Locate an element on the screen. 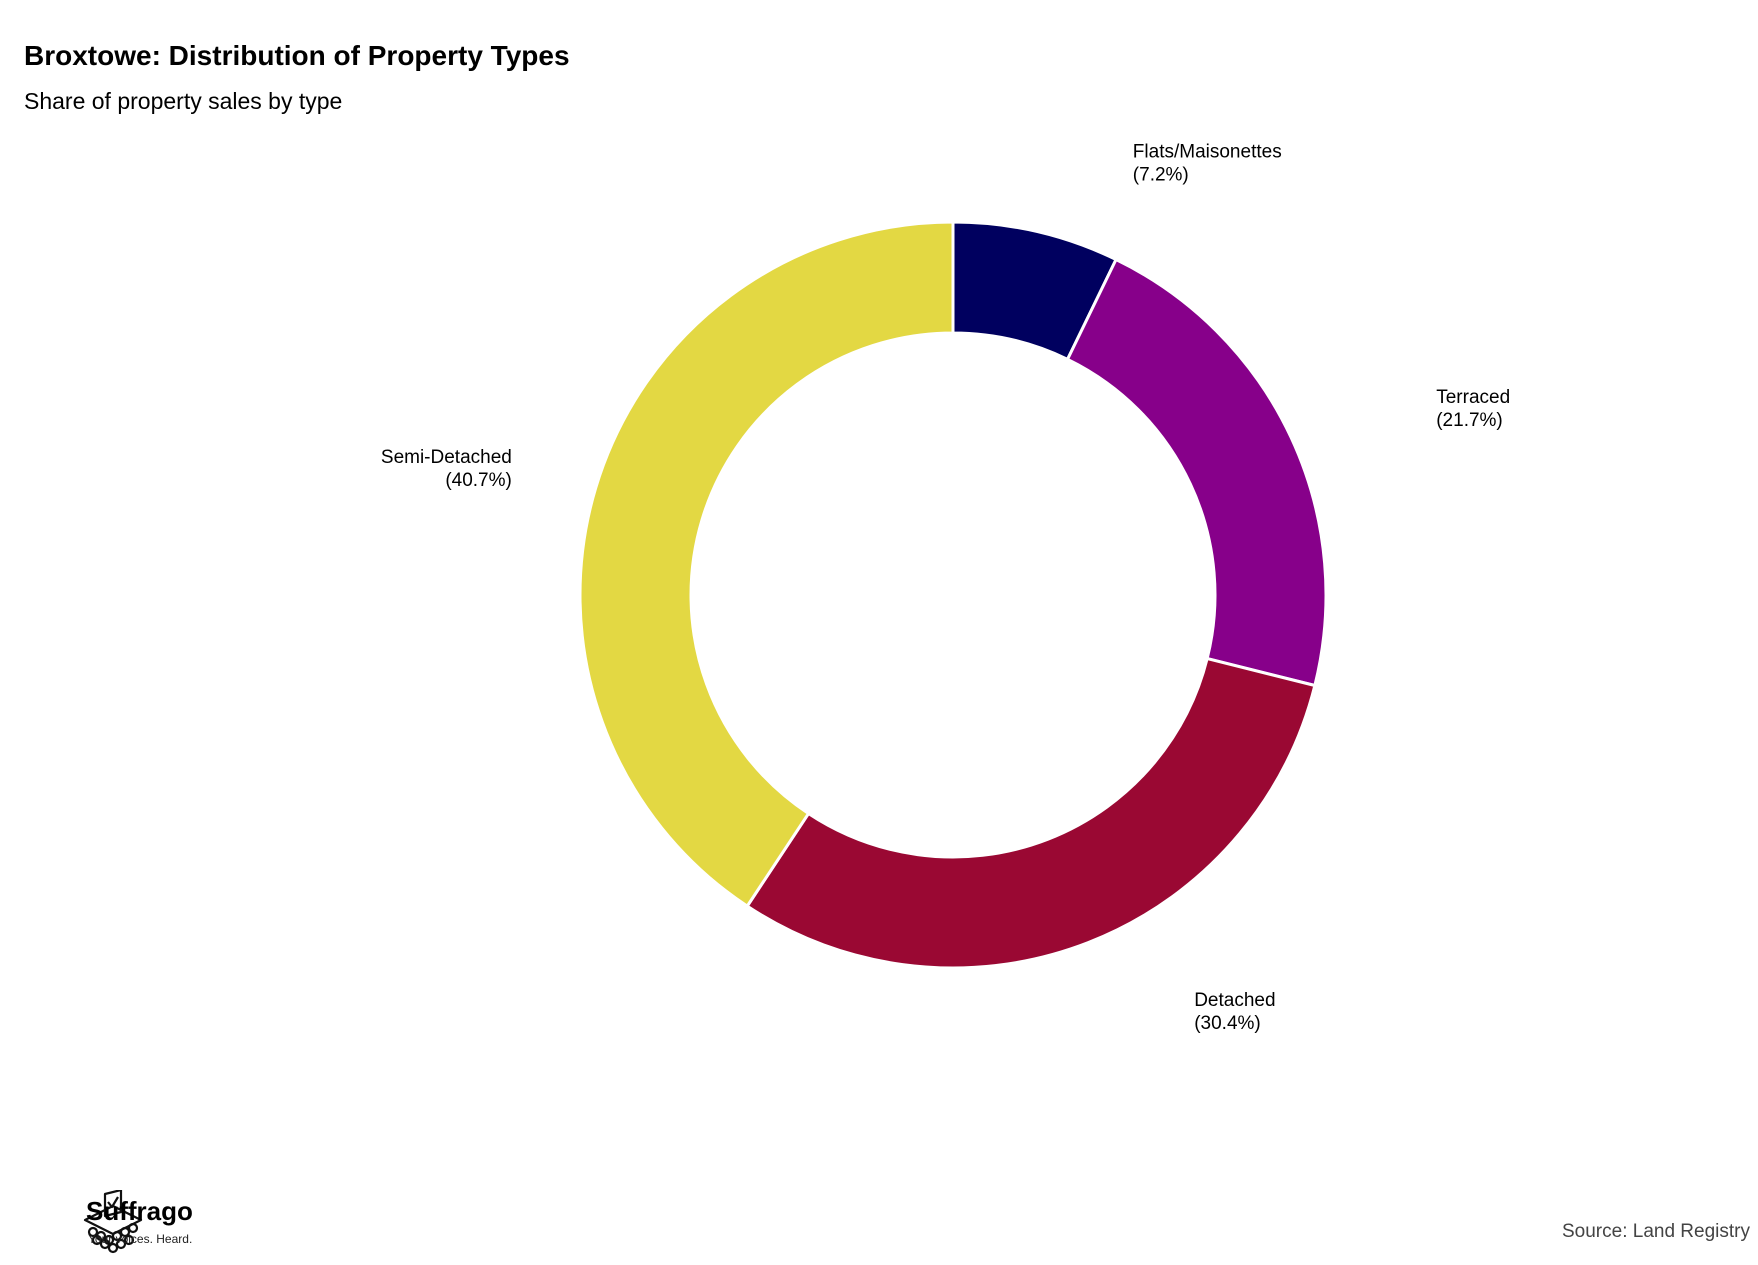 This screenshot has height=1265, width=1758. slice-label-name: Detached is located at coordinates (1234, 1000).